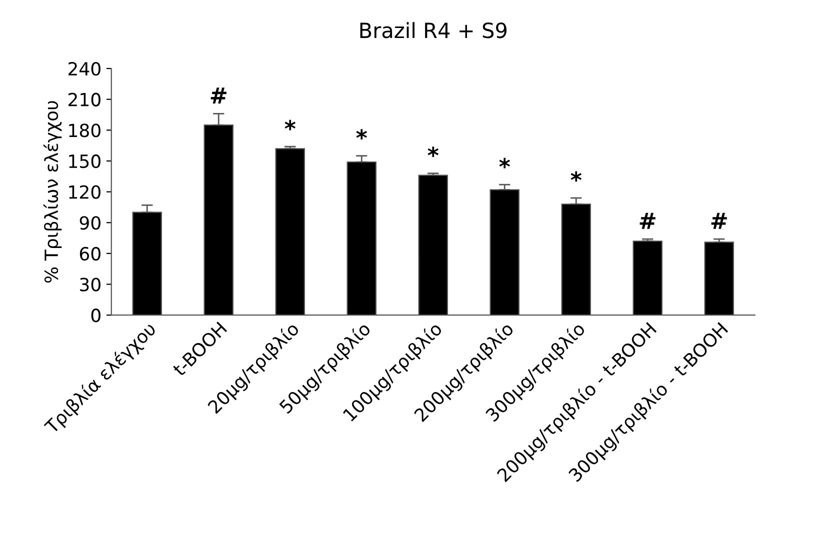 The height and width of the screenshot is (548, 825). Describe the element at coordinates (95, 315) in the screenshot. I see `y-tick-label: 0` at that location.